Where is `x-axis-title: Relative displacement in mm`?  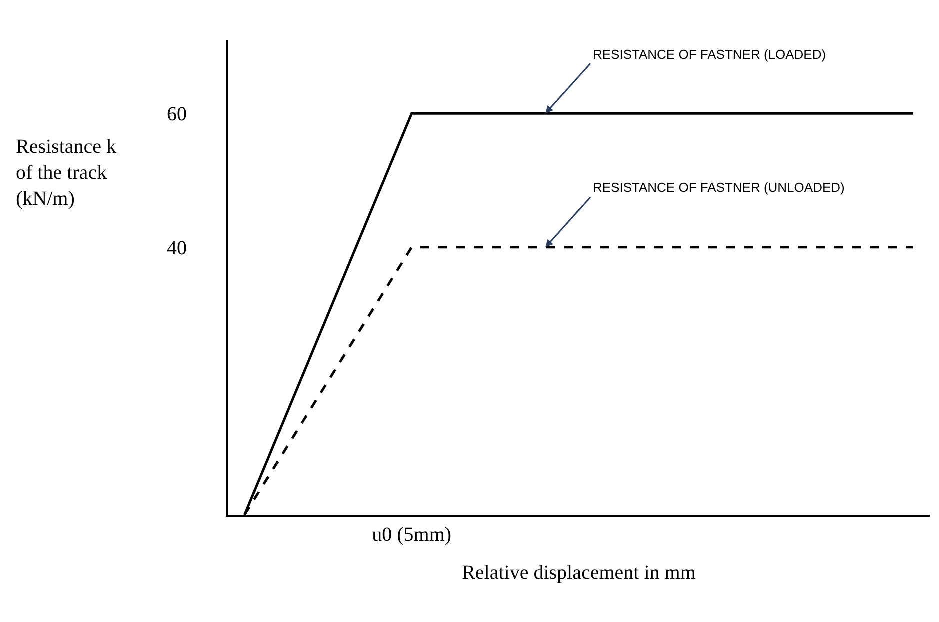 x-axis-title: Relative displacement in mm is located at coordinates (579, 573).